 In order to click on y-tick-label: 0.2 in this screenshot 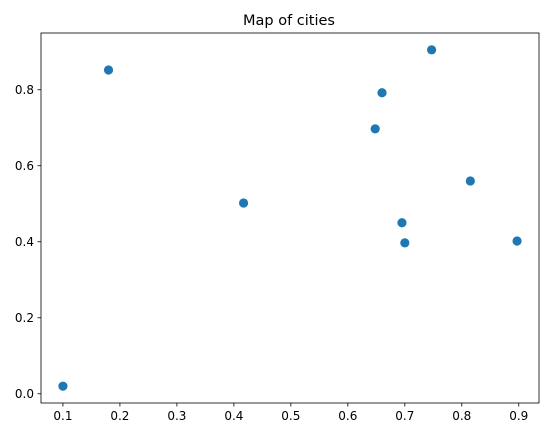, I will do `click(24, 318)`.